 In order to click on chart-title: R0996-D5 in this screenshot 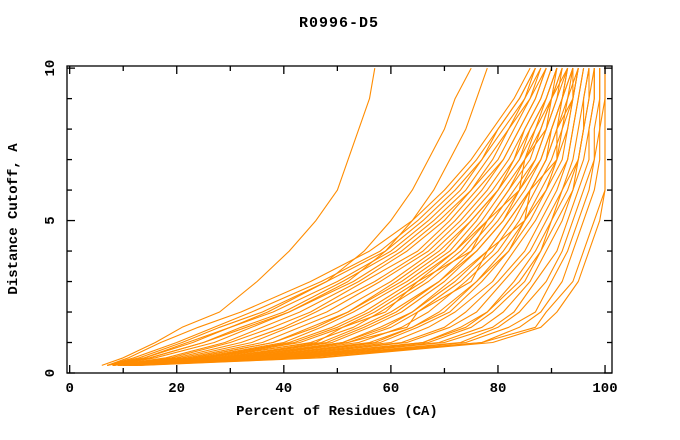, I will do `click(339, 23)`.